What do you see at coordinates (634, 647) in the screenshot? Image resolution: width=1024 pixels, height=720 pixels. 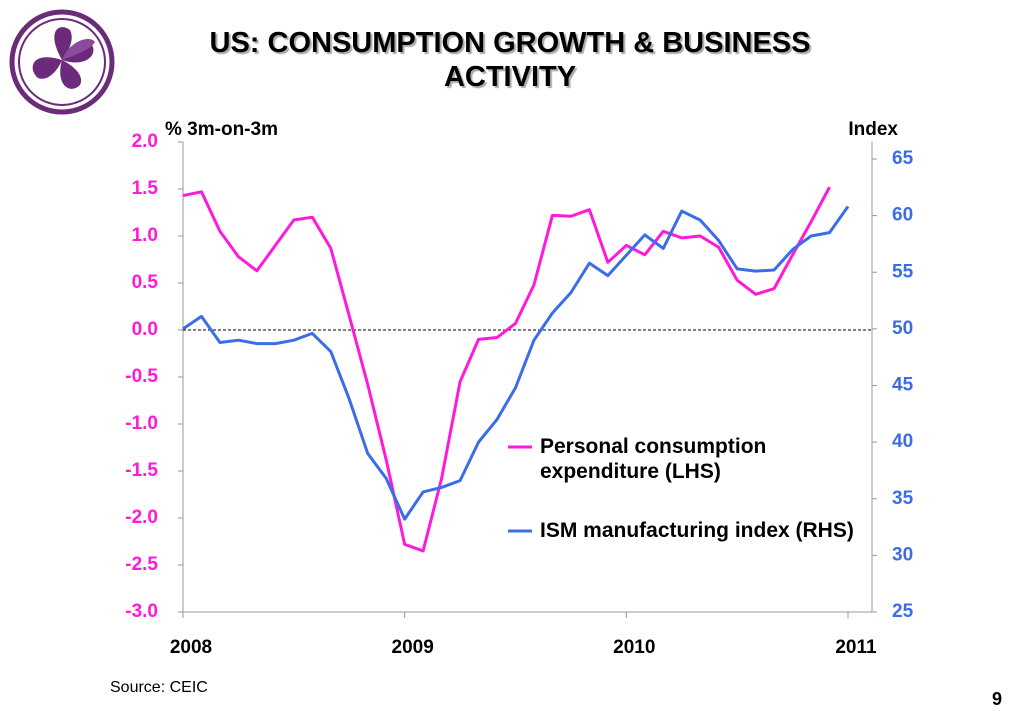 I see `x-tick-label: 2010` at bounding box center [634, 647].